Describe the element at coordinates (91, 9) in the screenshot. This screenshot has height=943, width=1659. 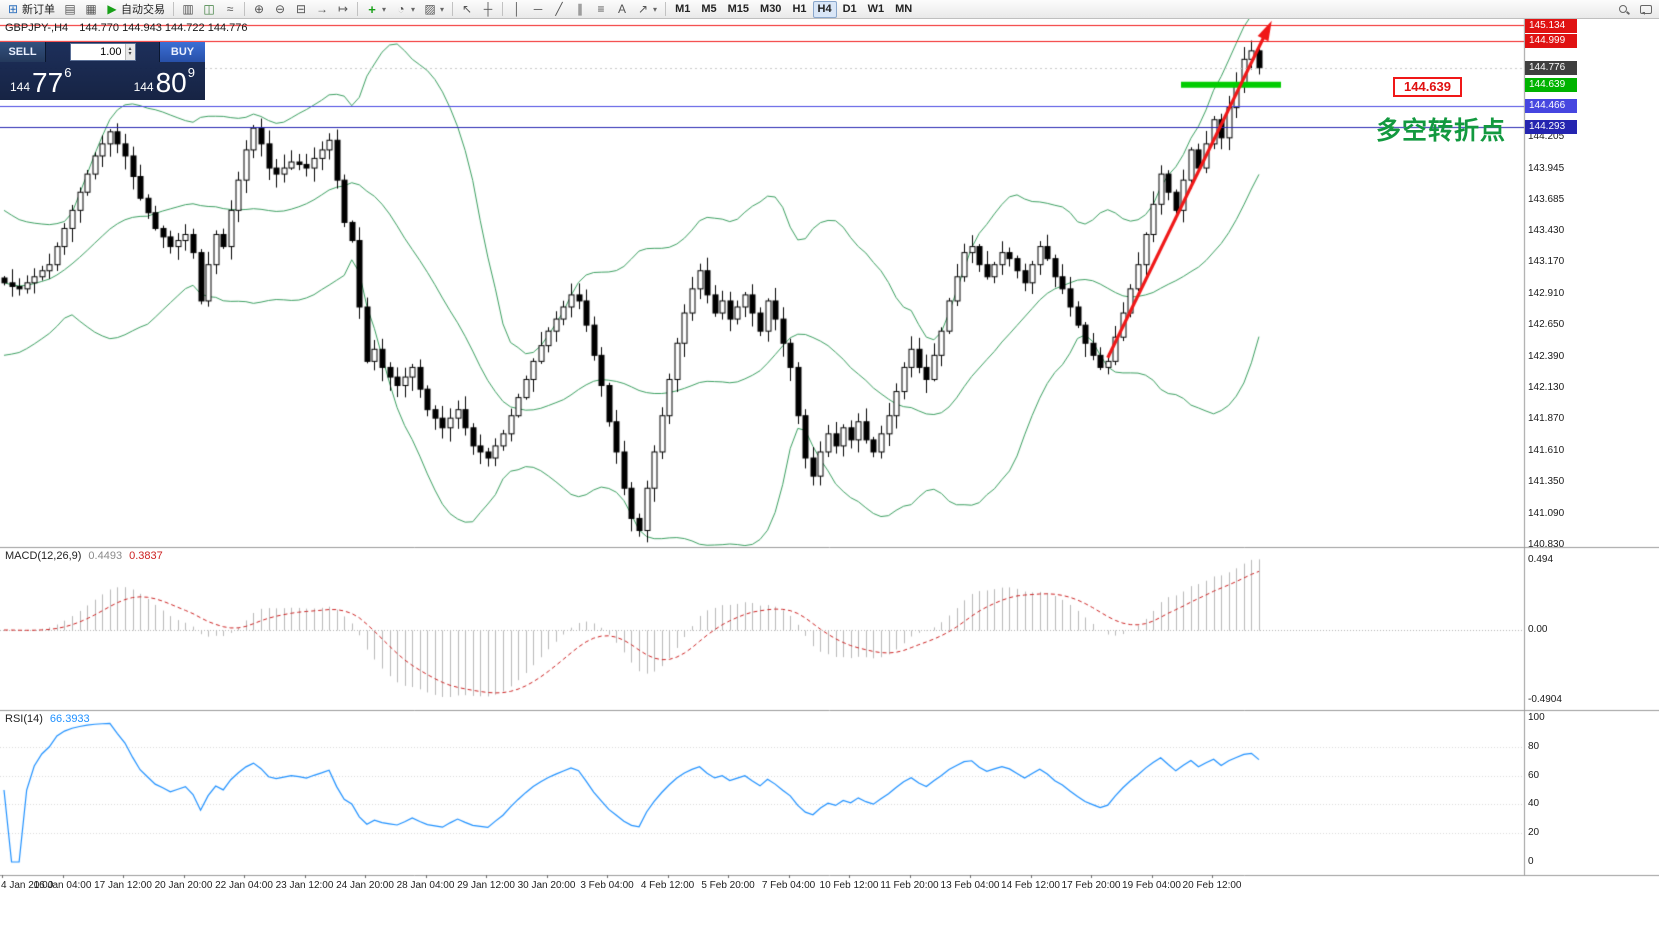
I see `navigator-button: ▦` at that location.